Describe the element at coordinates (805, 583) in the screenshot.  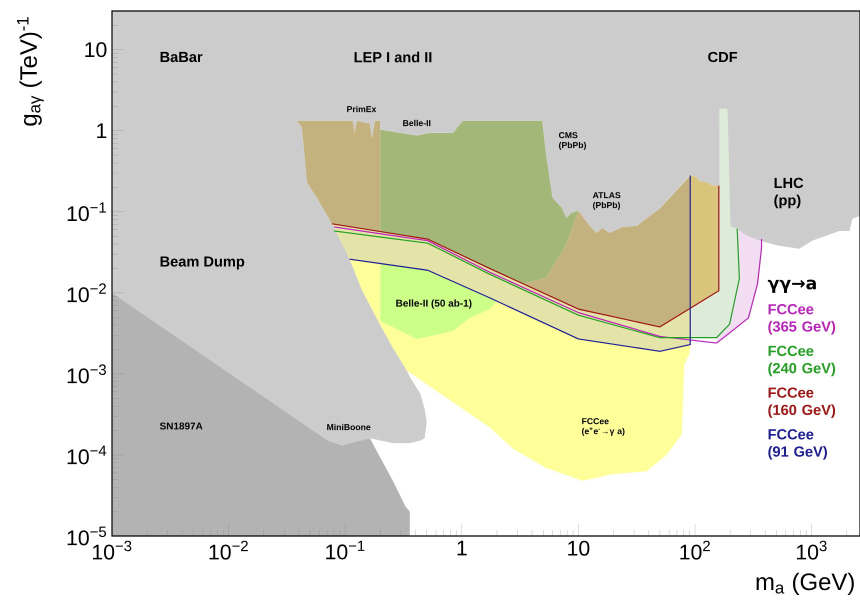
I see `x-axis-title: m$_{a}$ (GeV)` at that location.